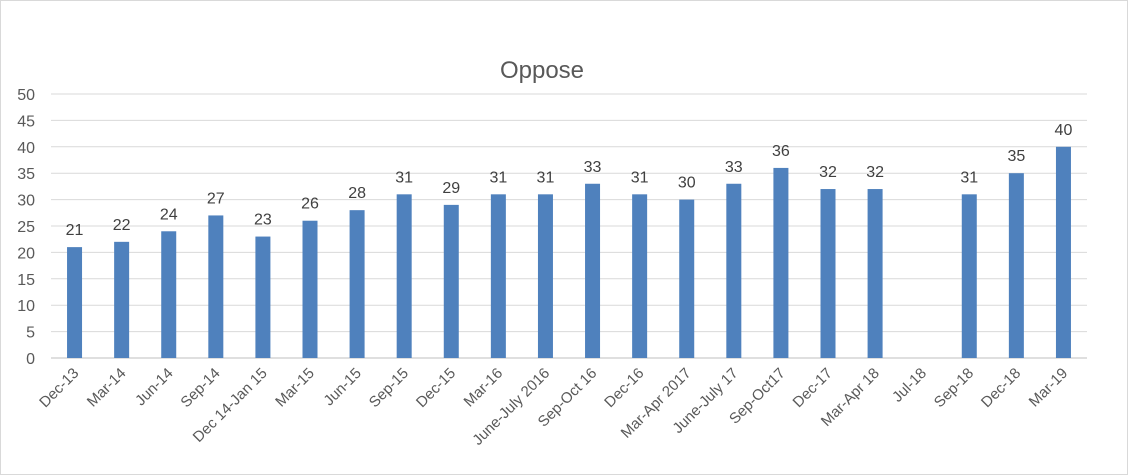 The width and height of the screenshot is (1128, 475). I want to click on y-tick-label: 40, so click(26, 148).